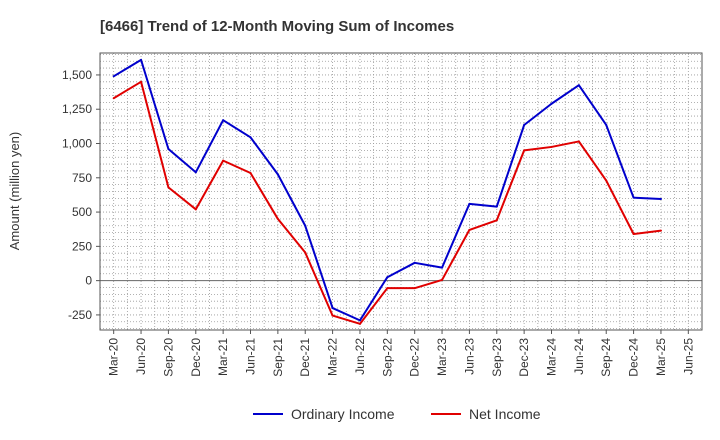 The height and width of the screenshot is (440, 720). Describe the element at coordinates (688, 356) in the screenshot. I see `x-tick-label: Jun-25` at that location.